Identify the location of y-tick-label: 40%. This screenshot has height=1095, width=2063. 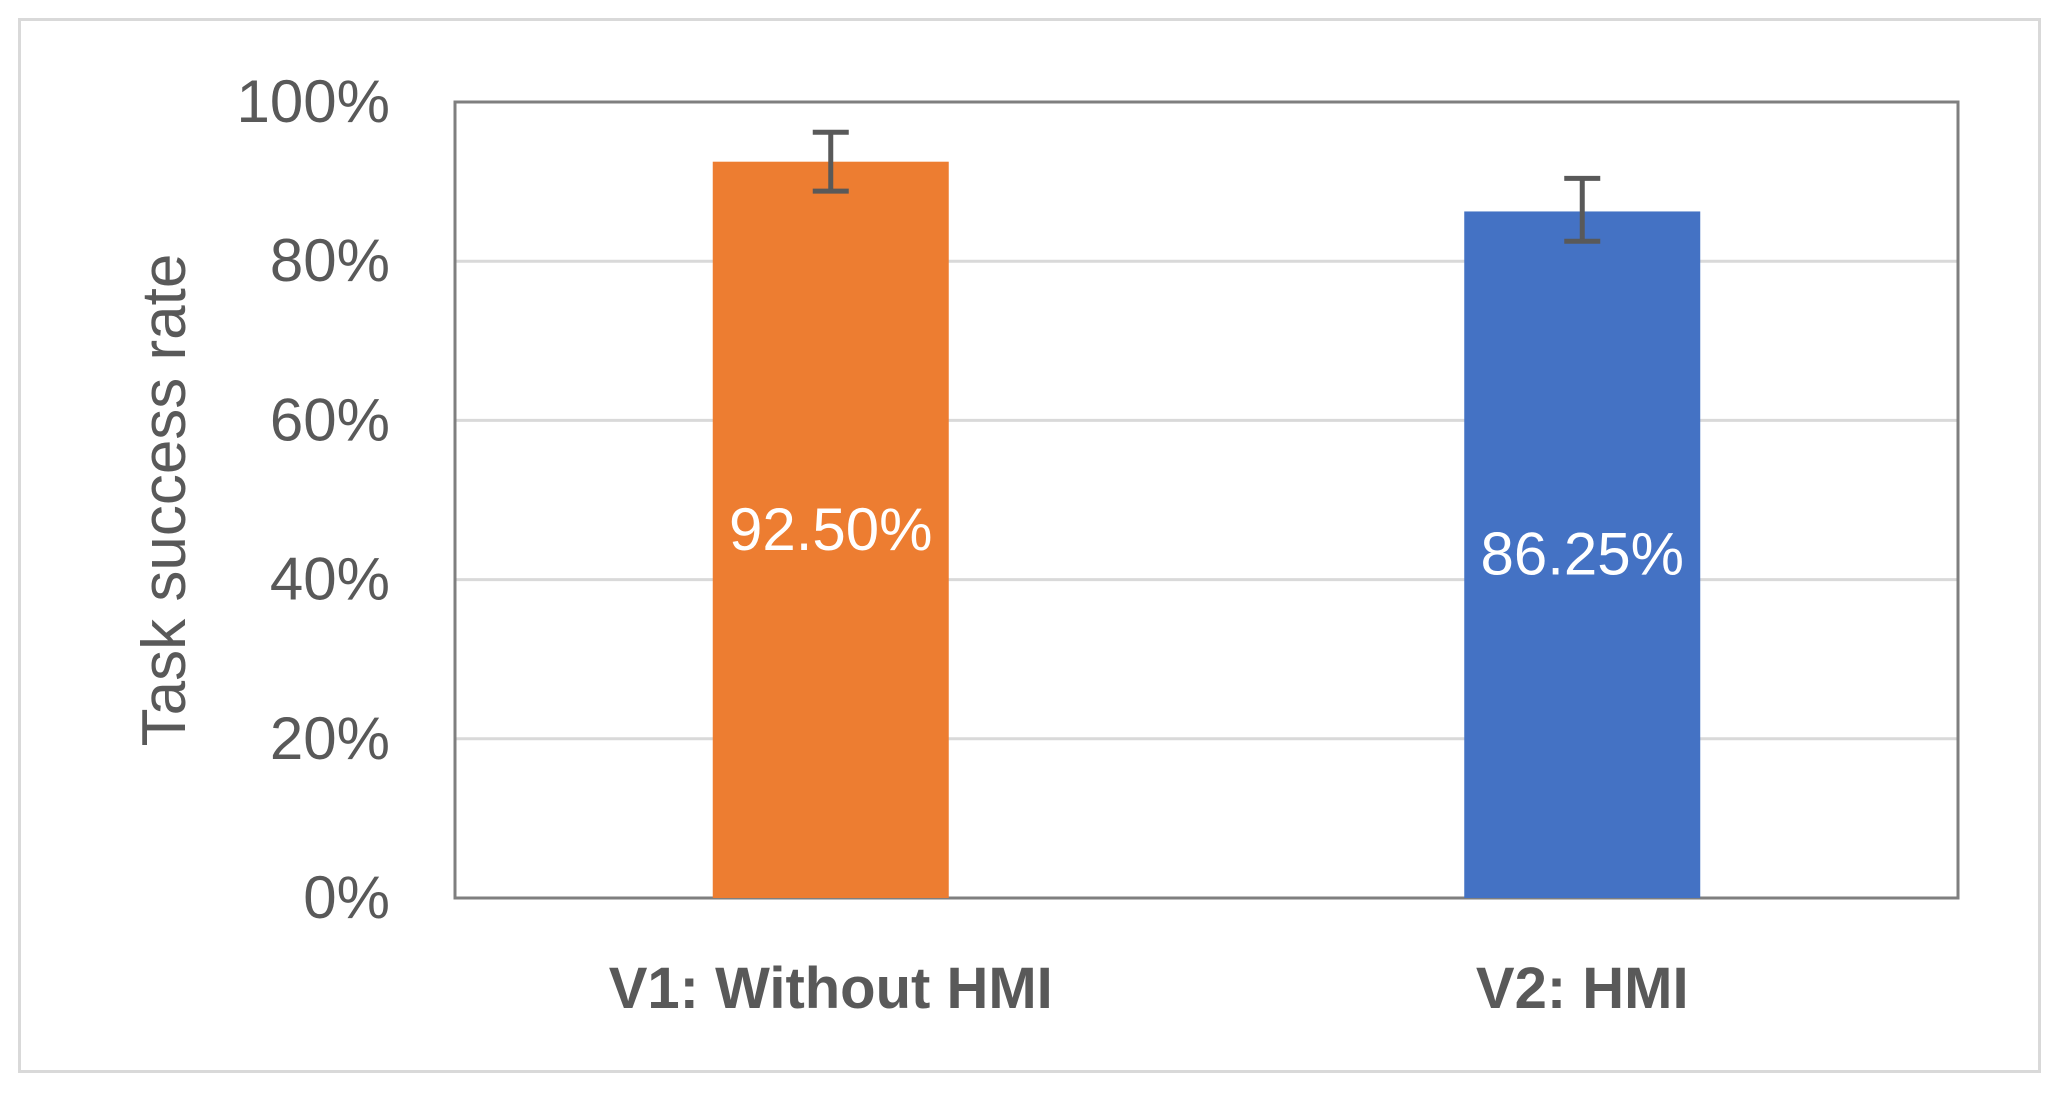
(330, 579).